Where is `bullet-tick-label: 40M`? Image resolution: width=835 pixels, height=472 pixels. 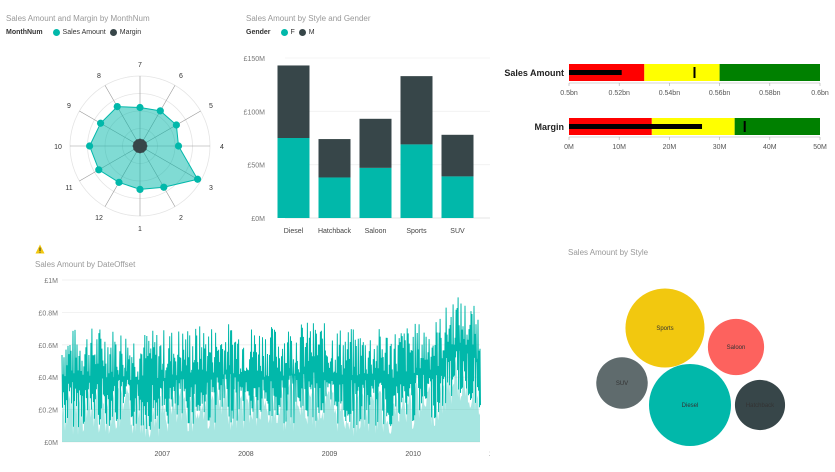
bullet-tick-label: 40M is located at coordinates (770, 147).